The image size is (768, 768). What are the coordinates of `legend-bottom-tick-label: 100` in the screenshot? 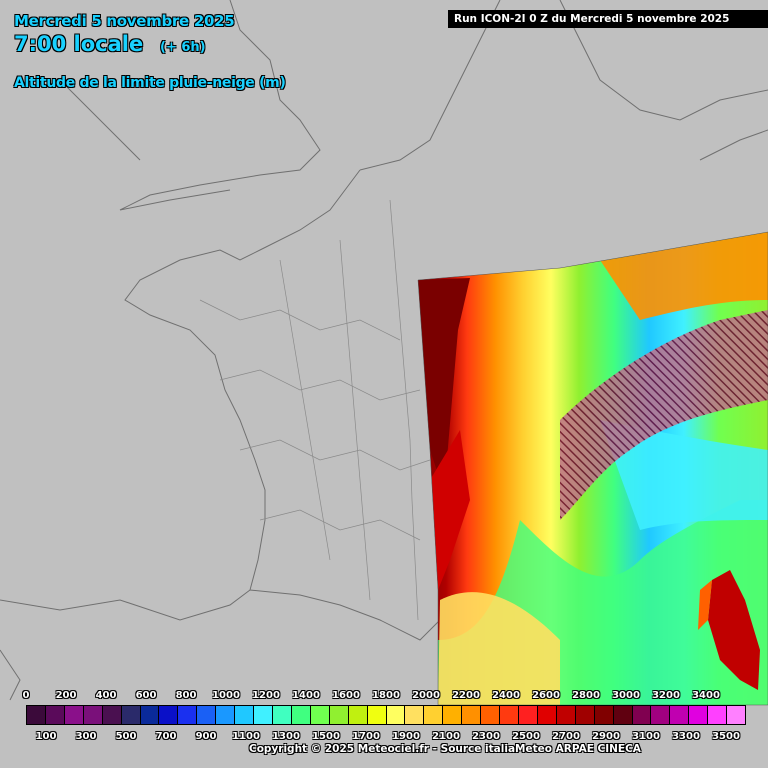 It's located at (46, 736).